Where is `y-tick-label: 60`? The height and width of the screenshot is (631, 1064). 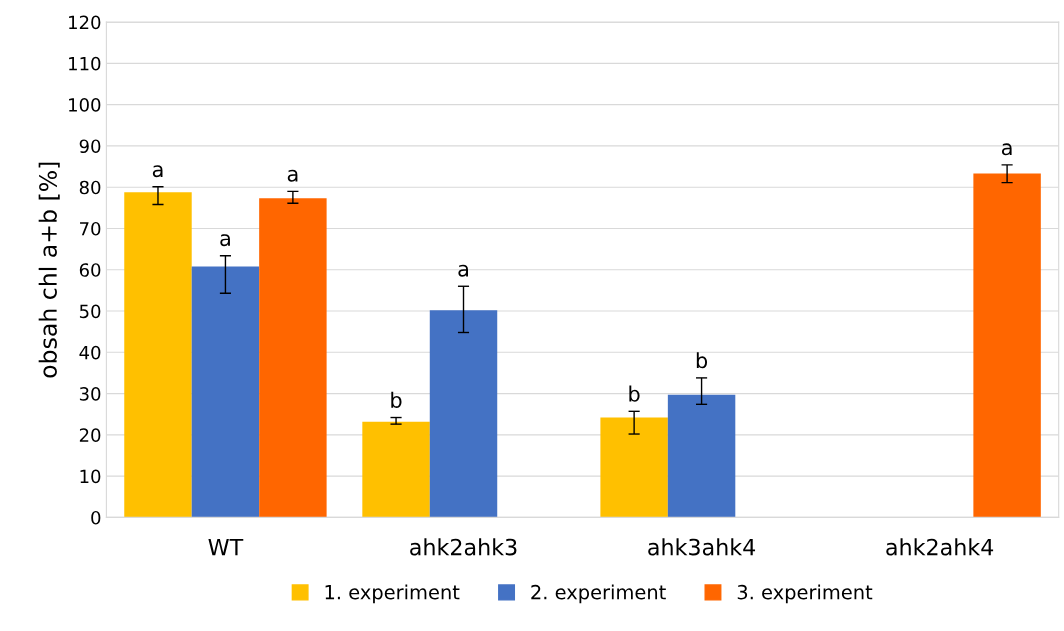 y-tick-label: 60 is located at coordinates (90, 270).